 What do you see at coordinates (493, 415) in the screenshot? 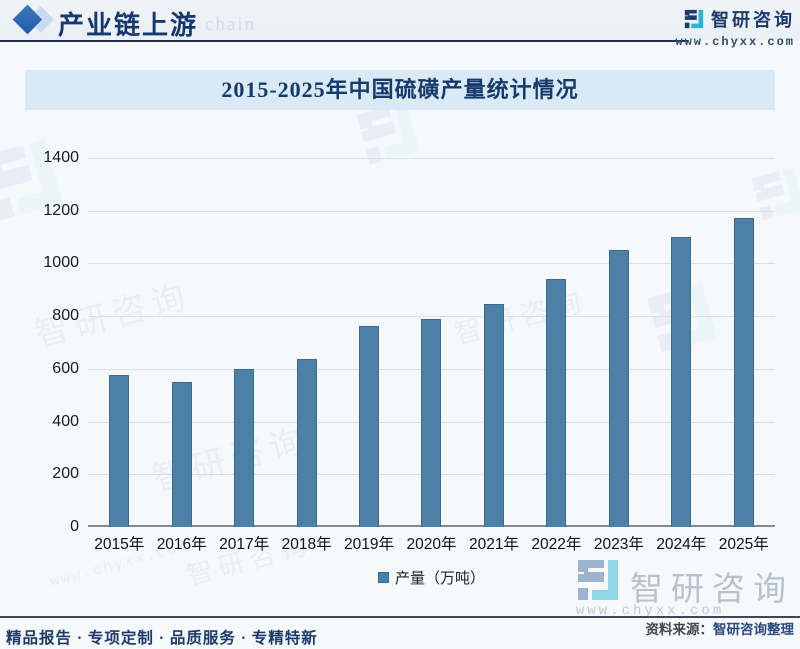
I see `bar-2021年` at bounding box center [493, 415].